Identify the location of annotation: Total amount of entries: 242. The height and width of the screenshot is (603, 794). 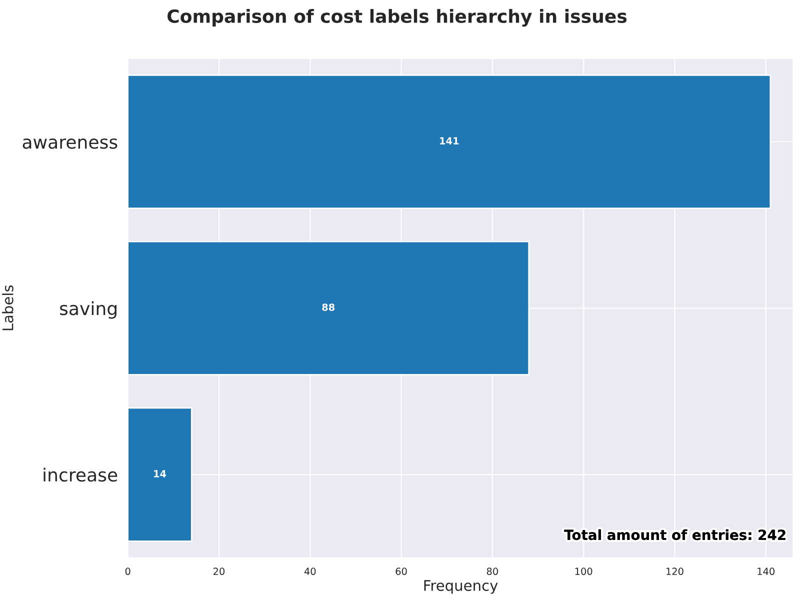
(675, 534).